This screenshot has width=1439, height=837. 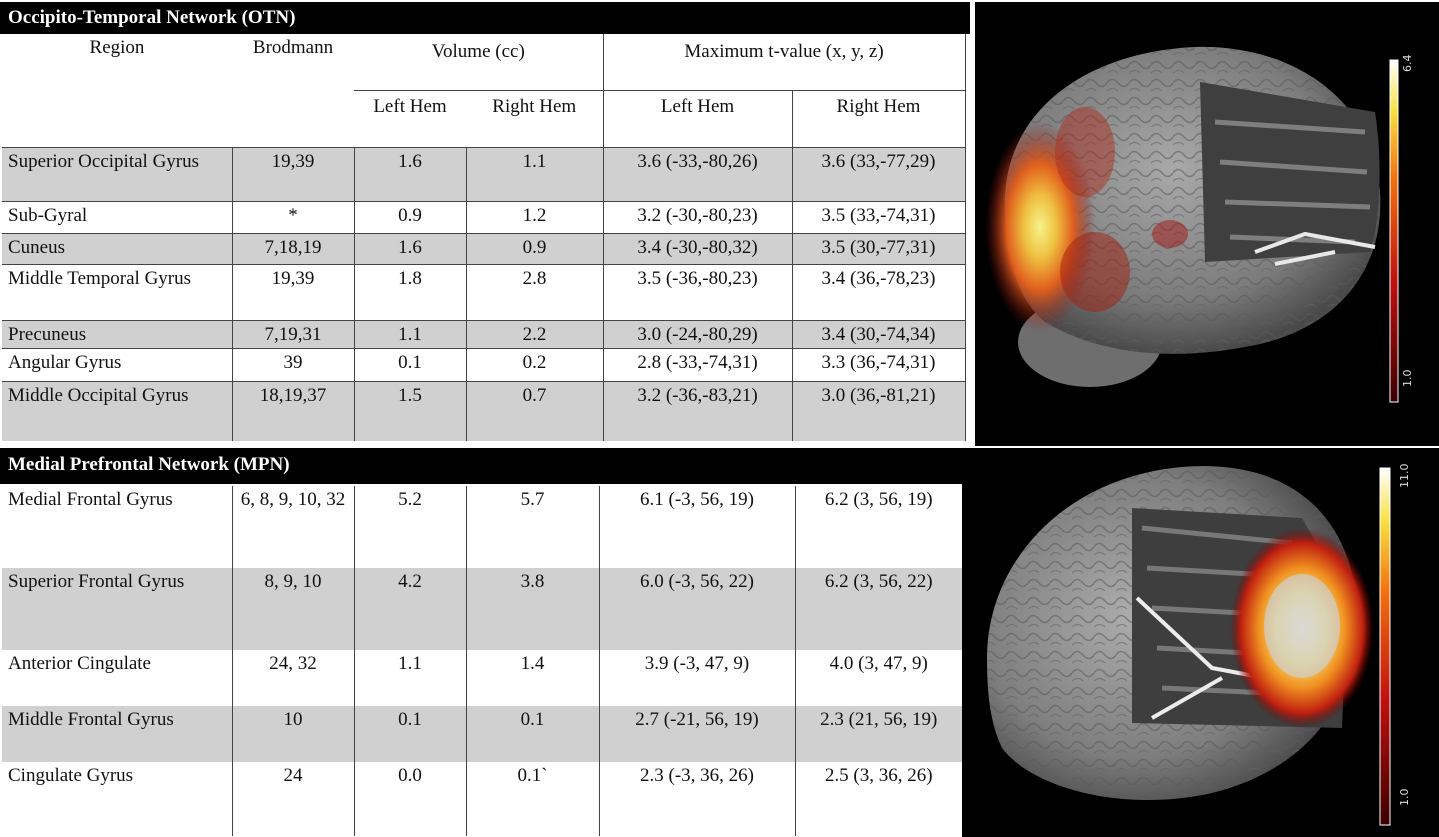 I want to click on colorbar-max-label: 6.4, so click(x=1407, y=64).